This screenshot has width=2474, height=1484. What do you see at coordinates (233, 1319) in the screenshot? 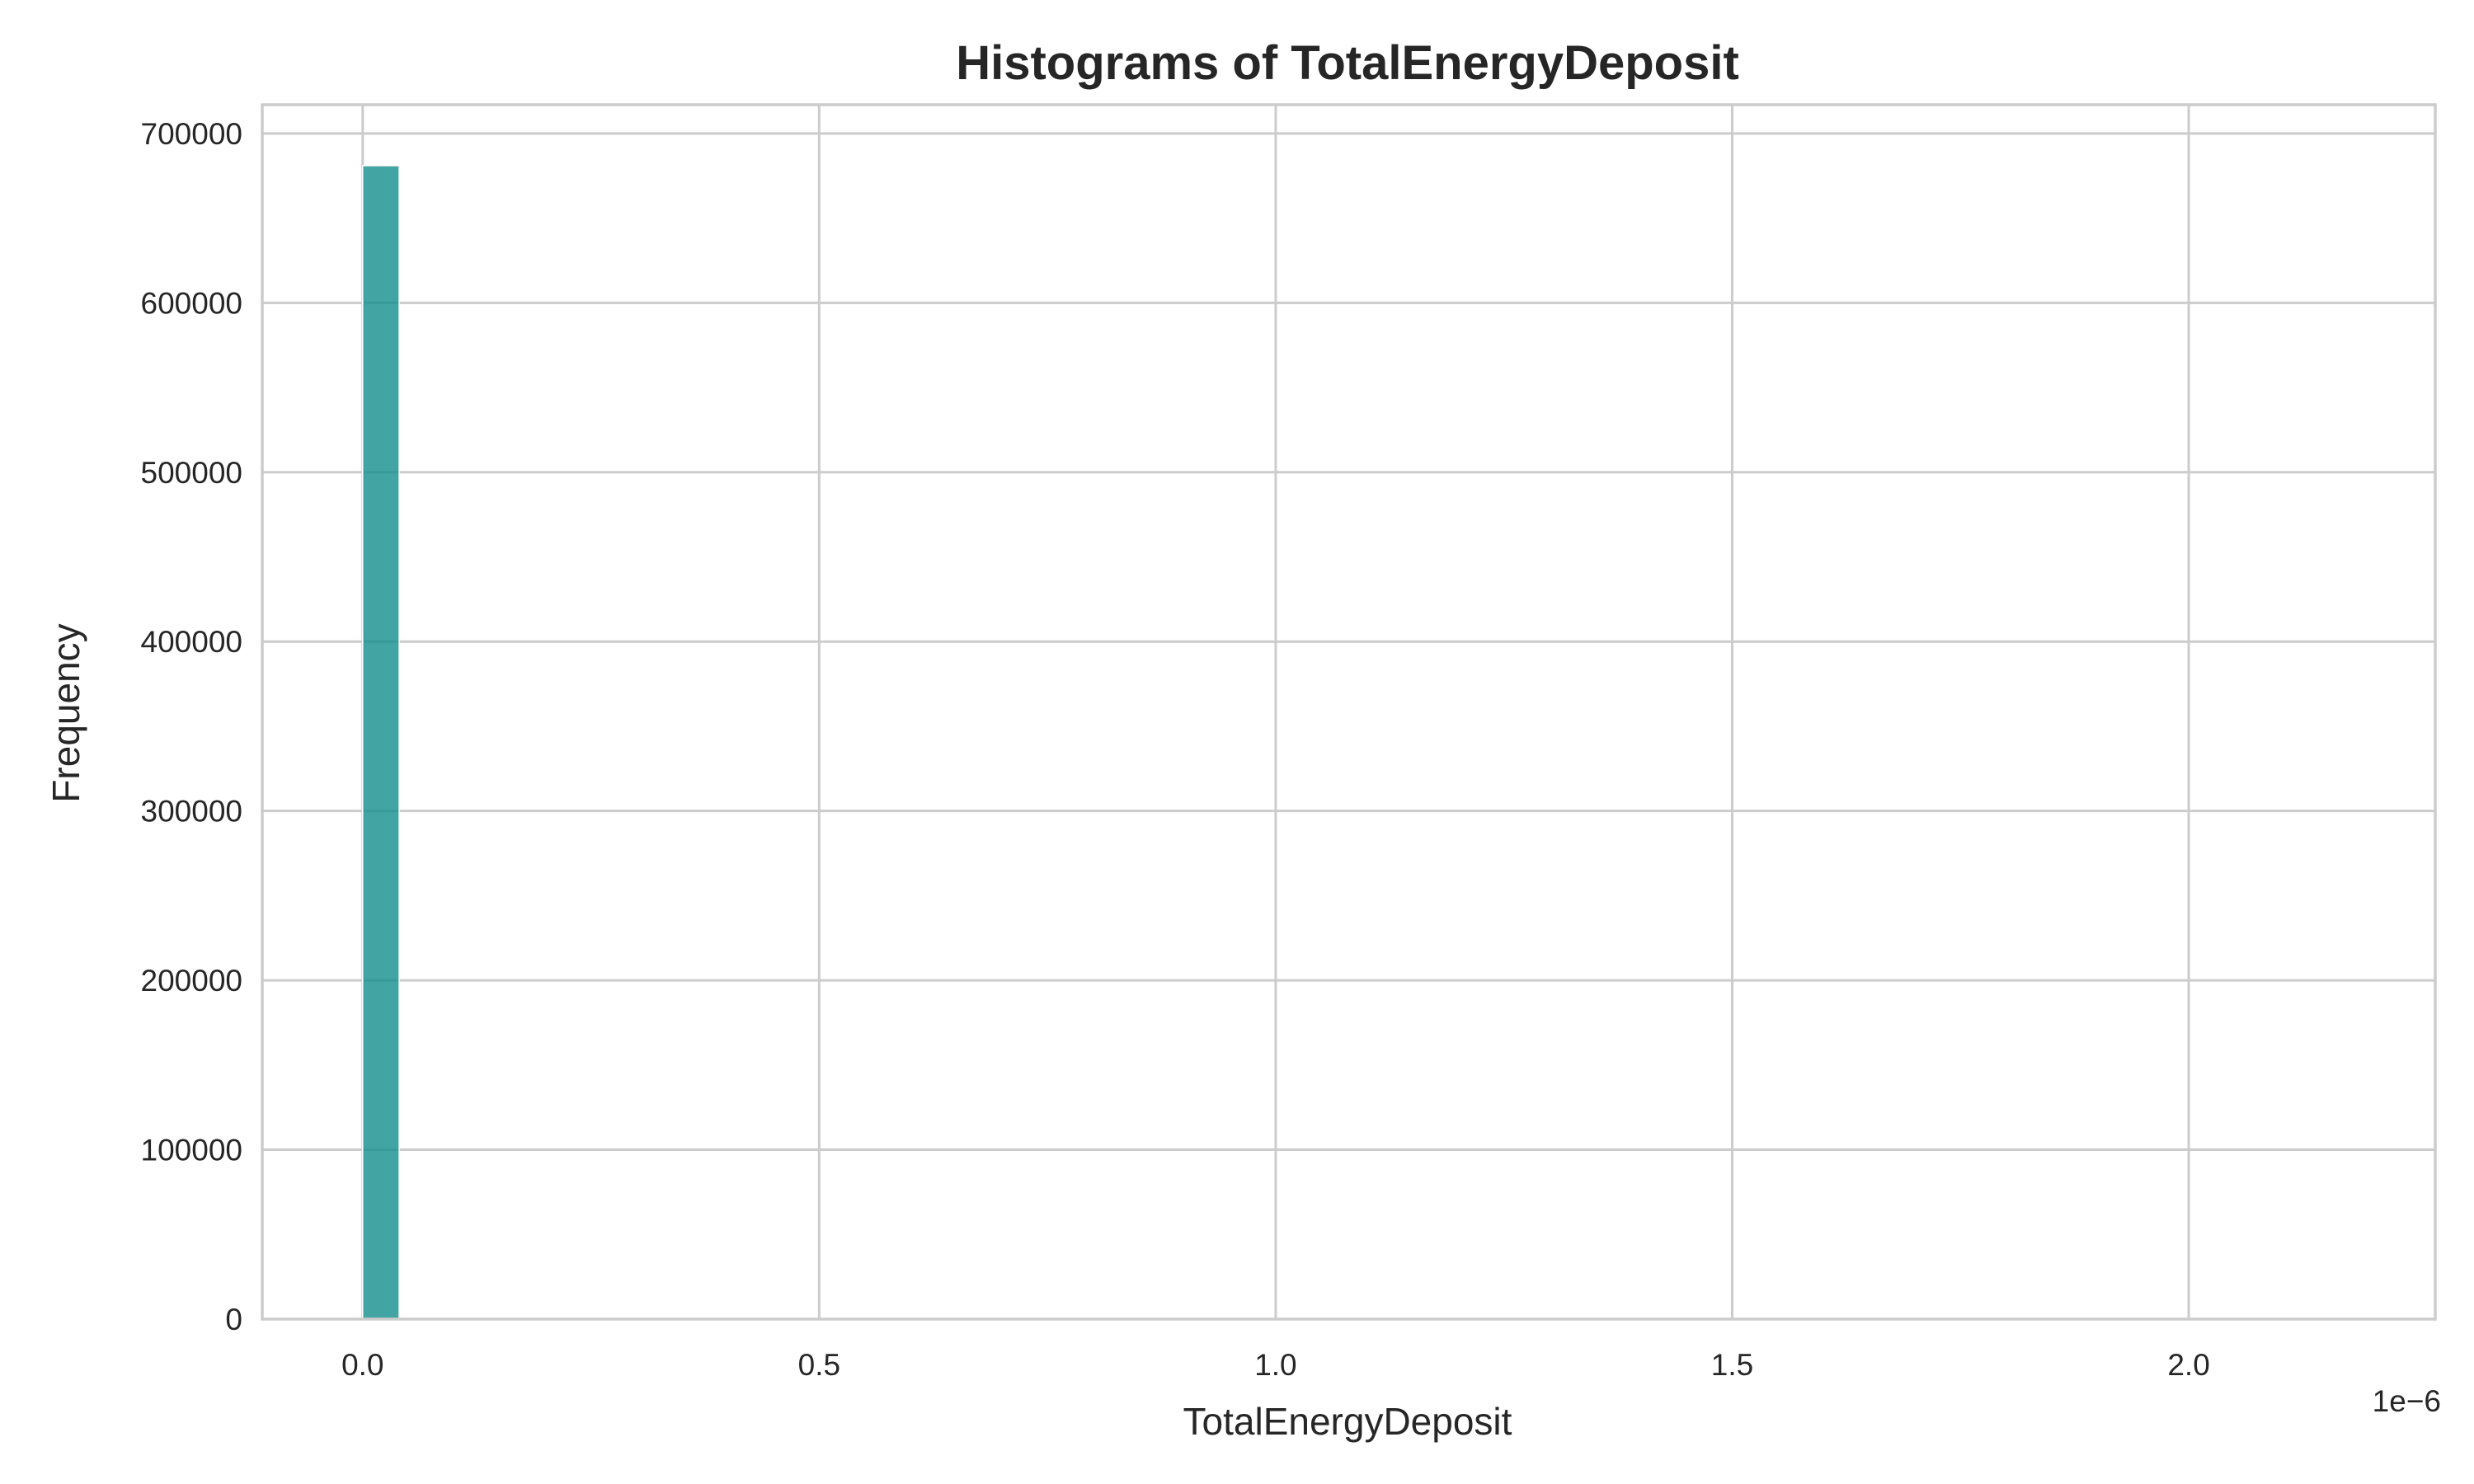
I see `y-tick-label: 0` at bounding box center [233, 1319].